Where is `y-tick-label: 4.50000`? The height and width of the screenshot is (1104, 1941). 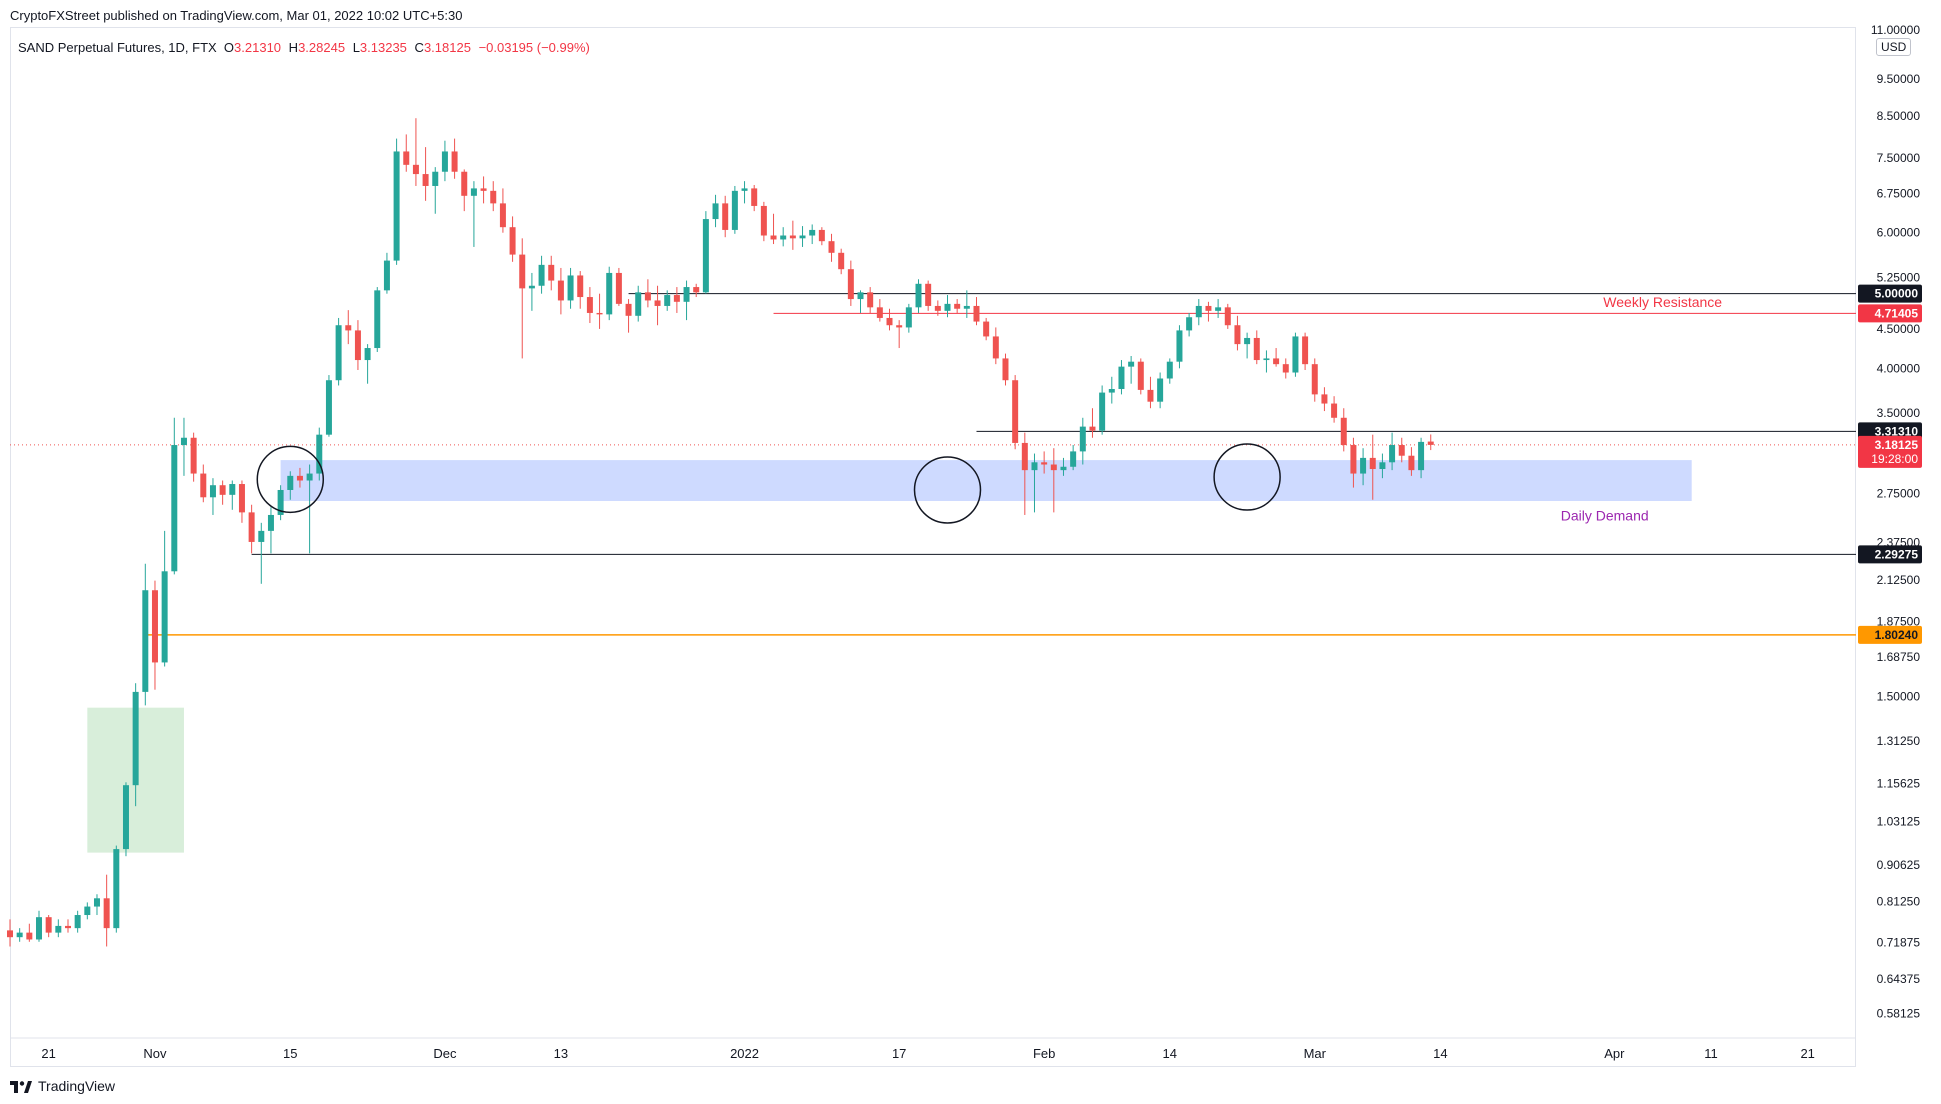
y-tick-label: 4.50000 is located at coordinates (1899, 329).